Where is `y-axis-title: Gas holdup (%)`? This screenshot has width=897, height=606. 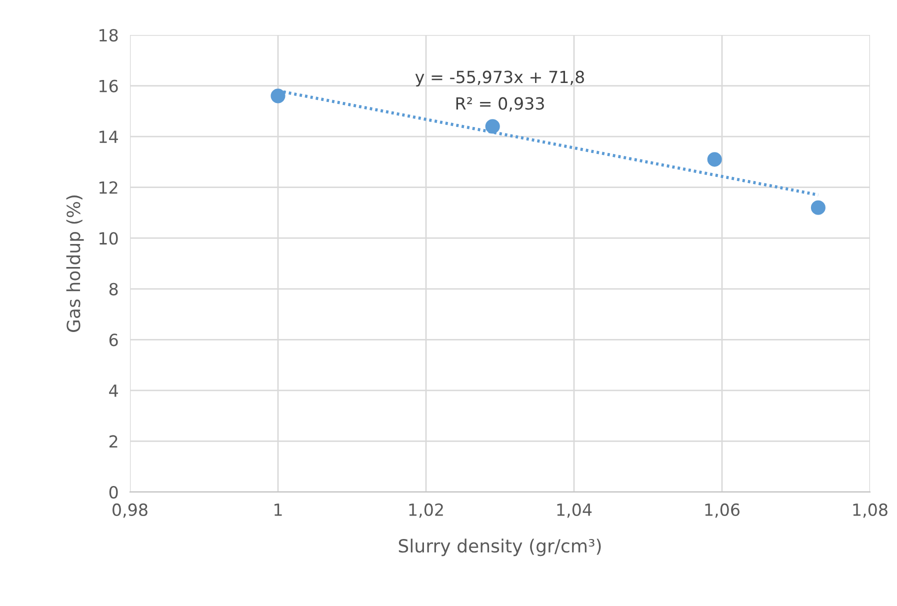
y-axis-title: Gas holdup (%) is located at coordinates (75, 264).